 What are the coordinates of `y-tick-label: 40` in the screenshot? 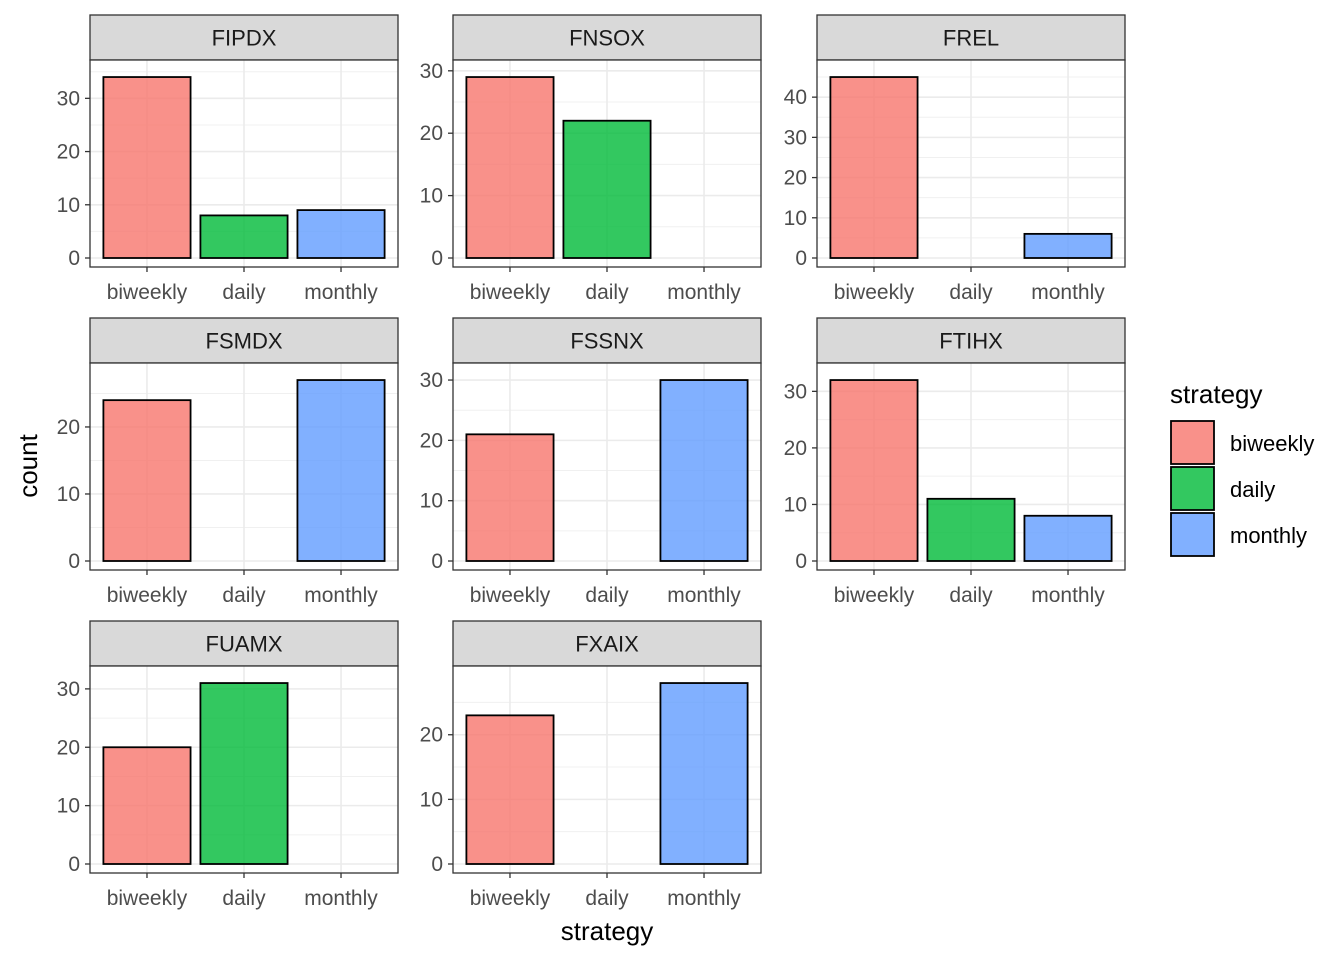 It's located at (795, 97).